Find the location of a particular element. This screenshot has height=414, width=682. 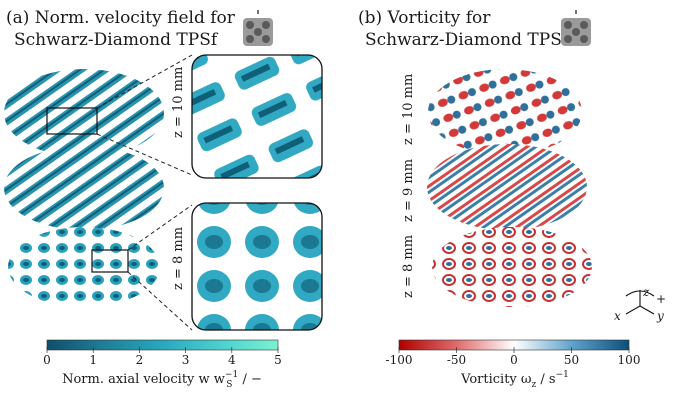

vorticity-colorbar-tick-label: -50 is located at coordinates (456, 360).